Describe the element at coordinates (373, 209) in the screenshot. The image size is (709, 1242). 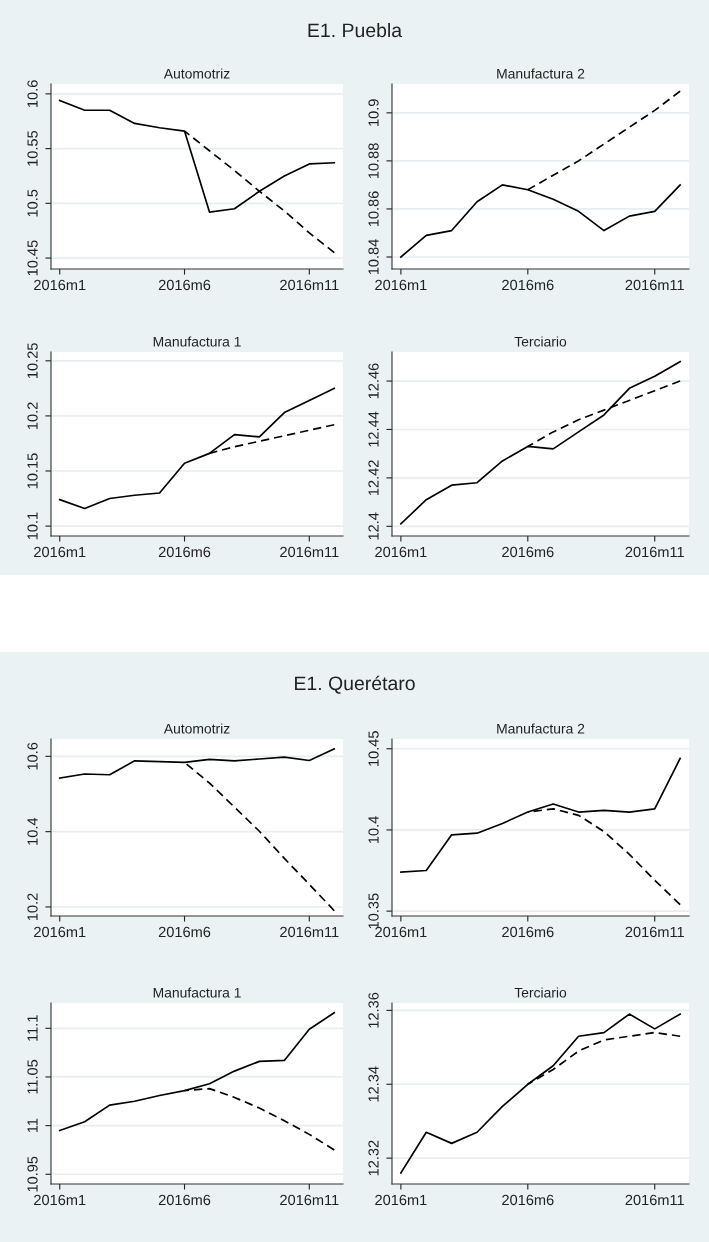
I see `y-tick-label: 10.86` at that location.